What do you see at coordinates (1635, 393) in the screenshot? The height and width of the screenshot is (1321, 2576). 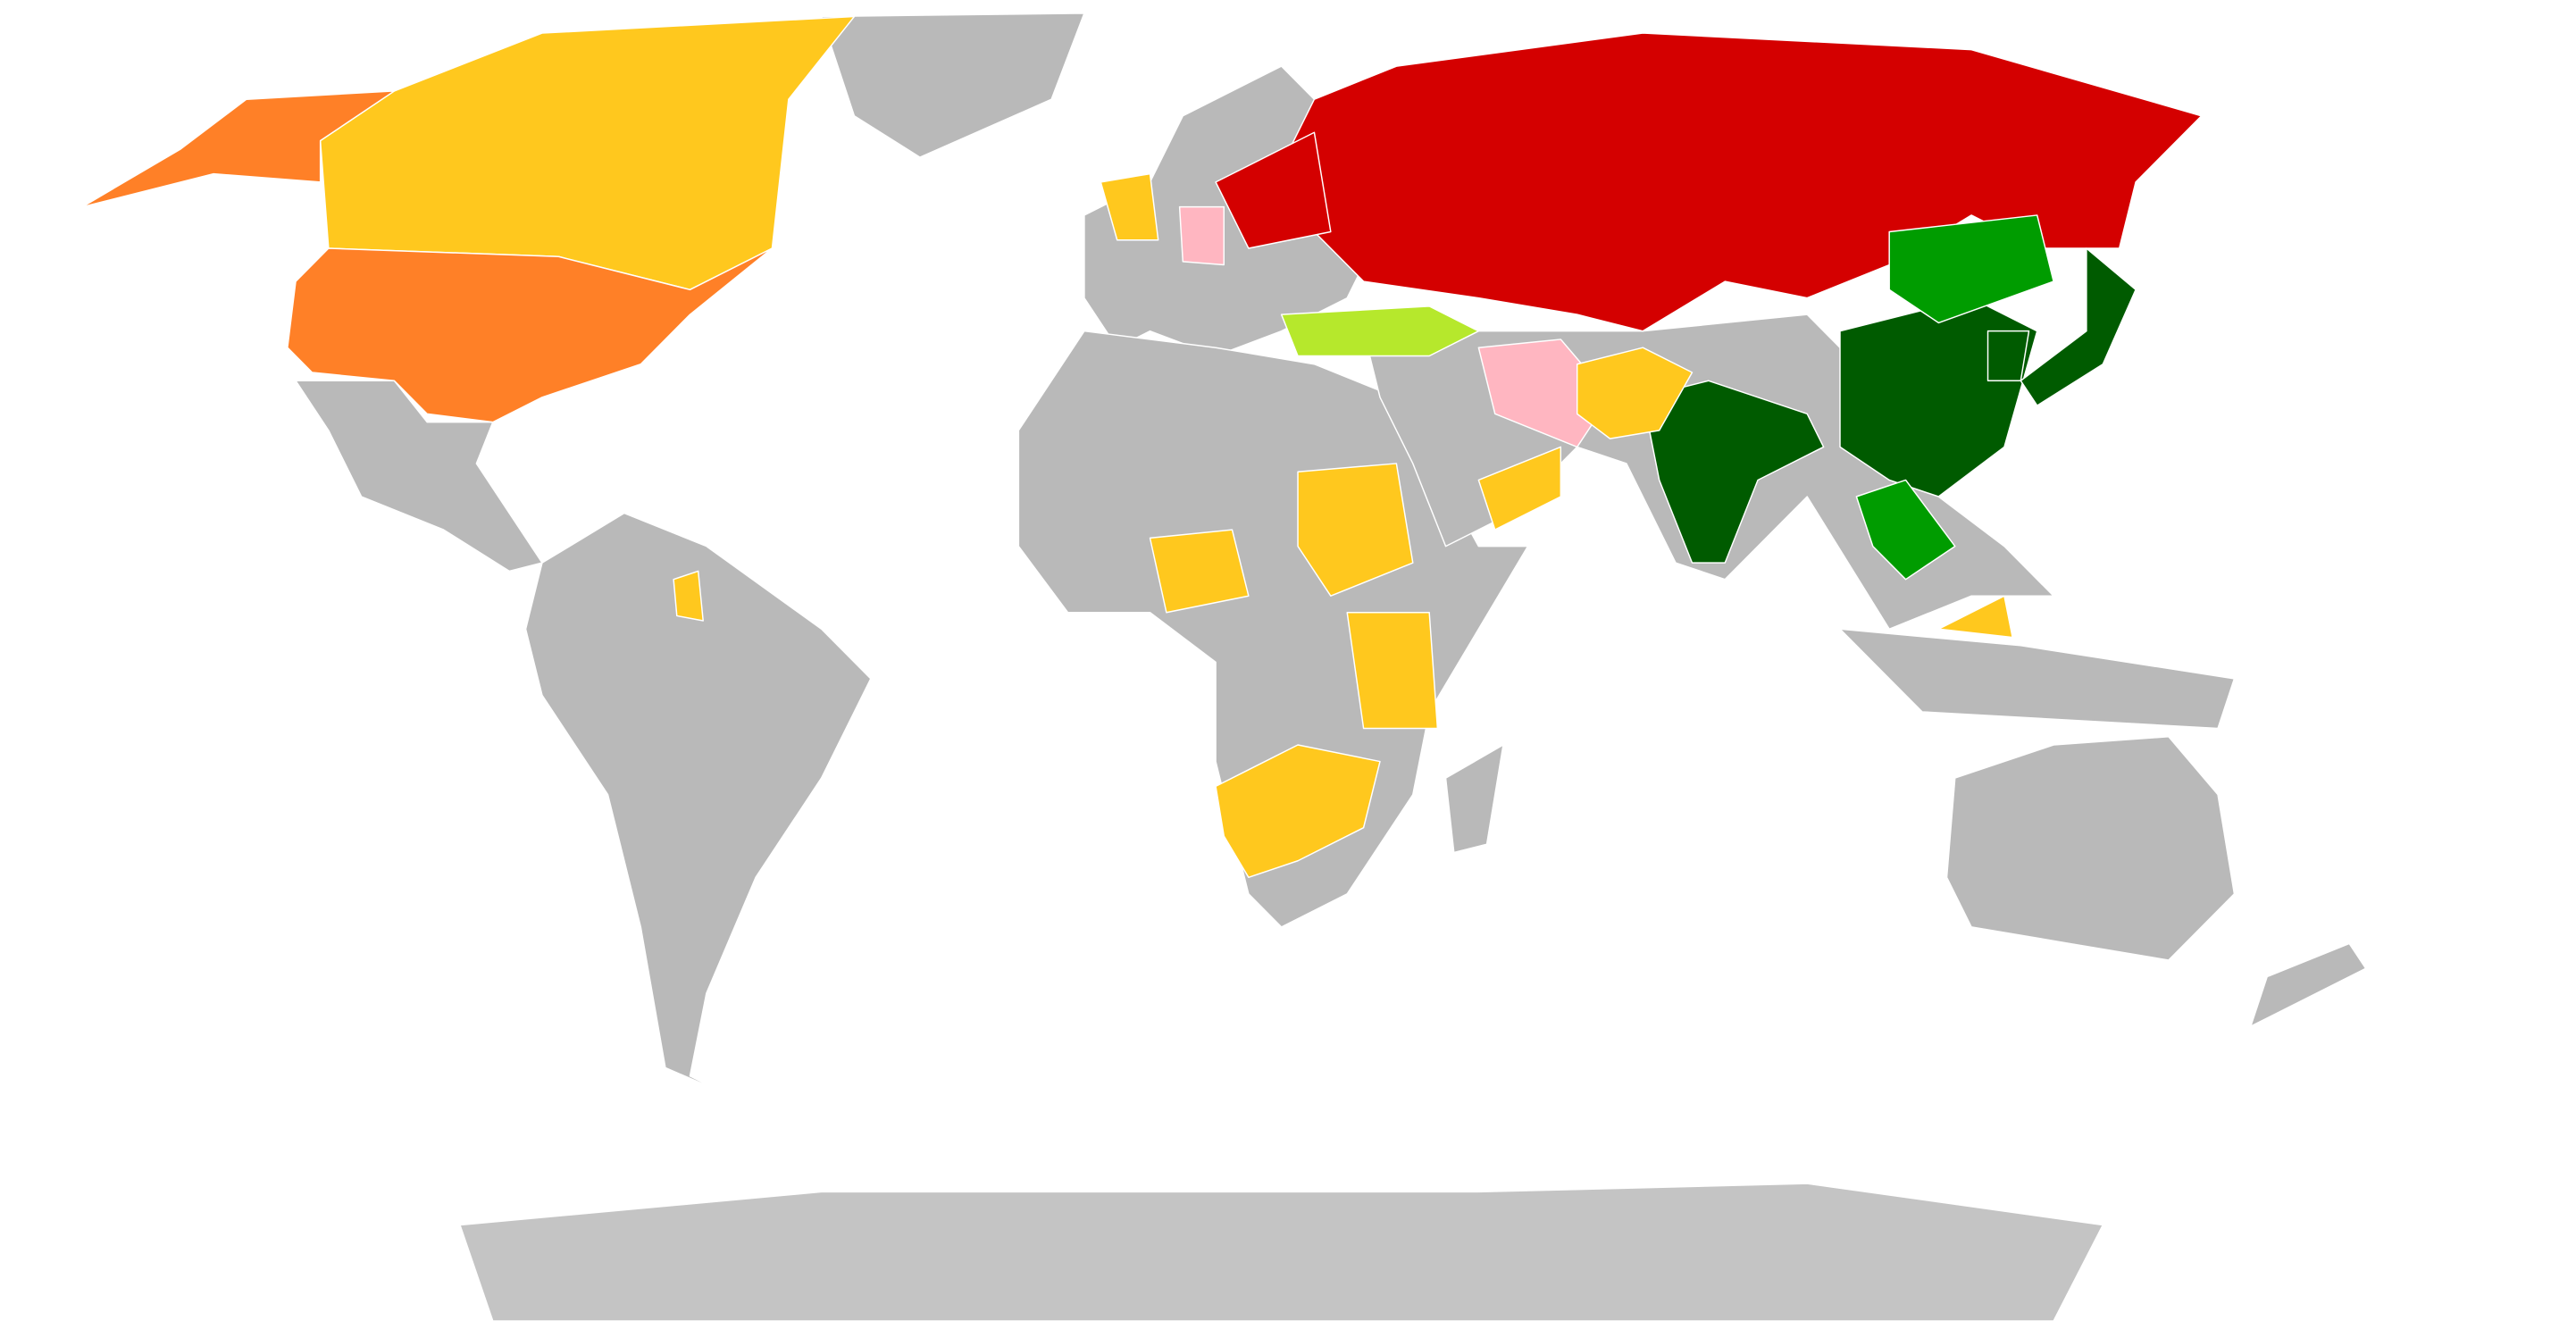 I see `region-pakistan-afghanistan` at bounding box center [1635, 393].